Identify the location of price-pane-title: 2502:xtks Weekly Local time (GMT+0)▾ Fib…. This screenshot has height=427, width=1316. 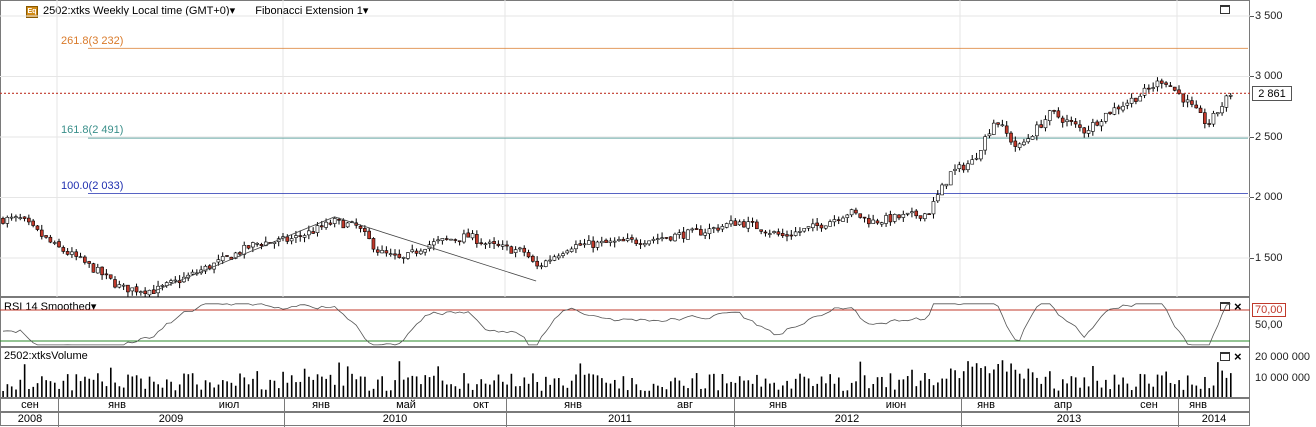
(205, 10).